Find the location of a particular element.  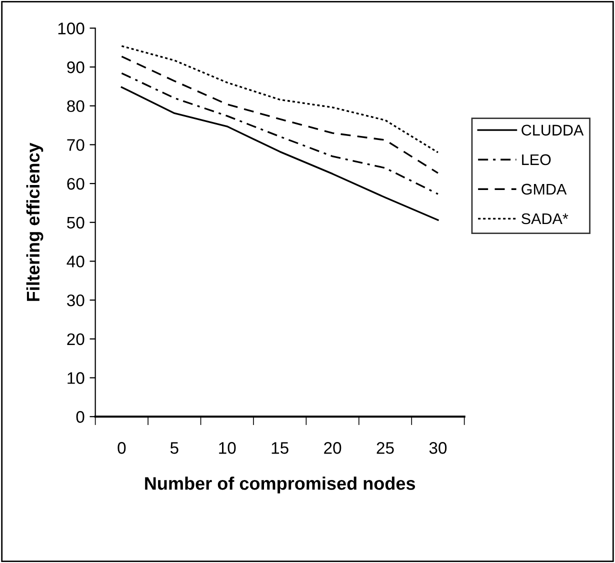

y-tick-label: 30 is located at coordinates (75, 300).